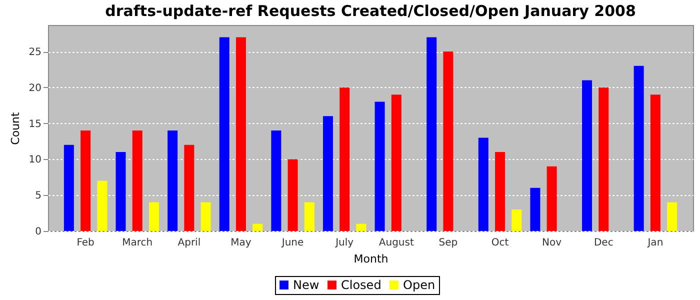  Describe the element at coordinates (655, 243) in the screenshot. I see `x-tick-label: Jan` at that location.